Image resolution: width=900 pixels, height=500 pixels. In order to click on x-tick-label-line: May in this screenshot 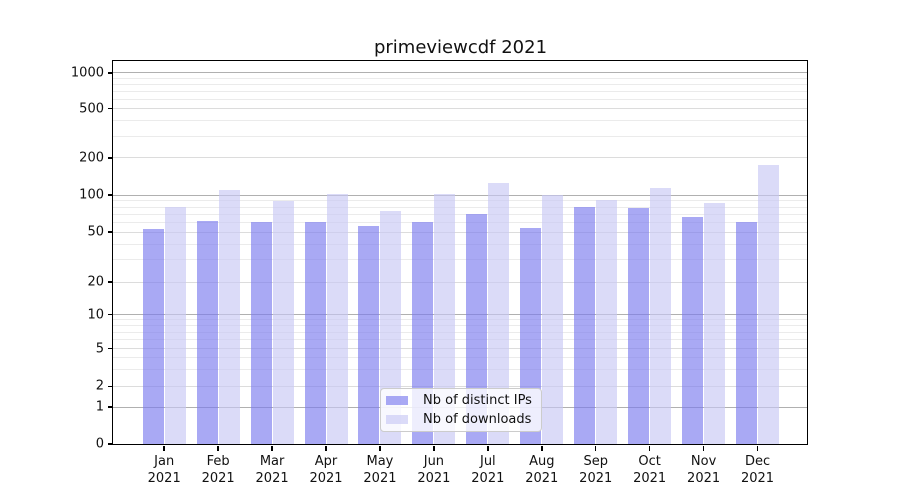, I will do `click(380, 461)`.